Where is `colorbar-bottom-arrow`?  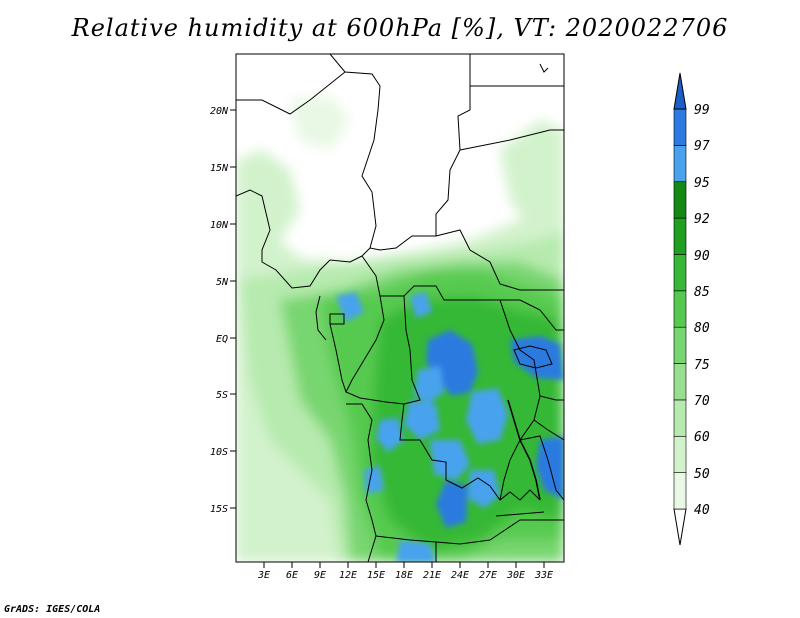
colorbar-bottom-arrow is located at coordinates (680, 527).